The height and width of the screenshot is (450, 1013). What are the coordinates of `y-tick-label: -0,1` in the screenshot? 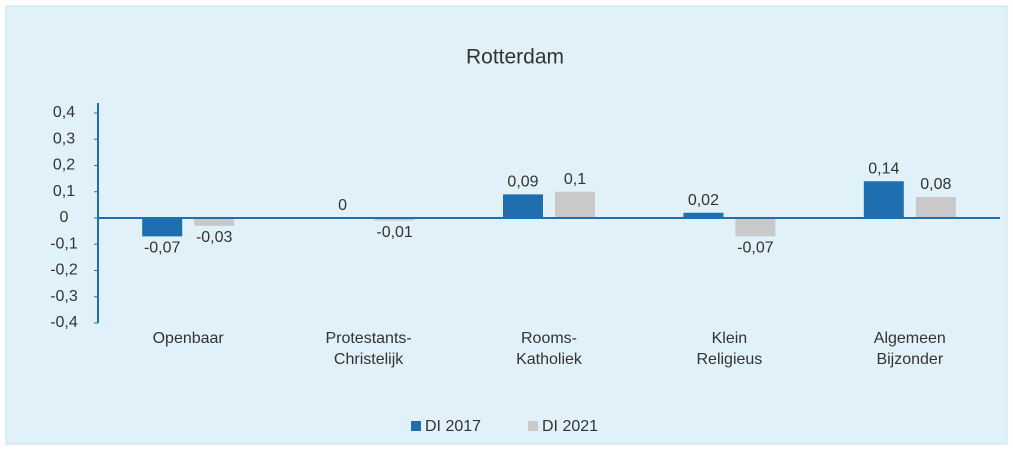 It's located at (64, 243).